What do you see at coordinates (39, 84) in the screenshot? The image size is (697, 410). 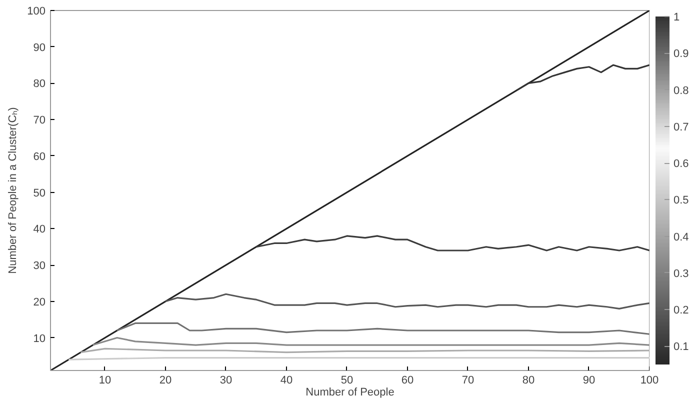 I see `y-tick-label: 80` at bounding box center [39, 84].